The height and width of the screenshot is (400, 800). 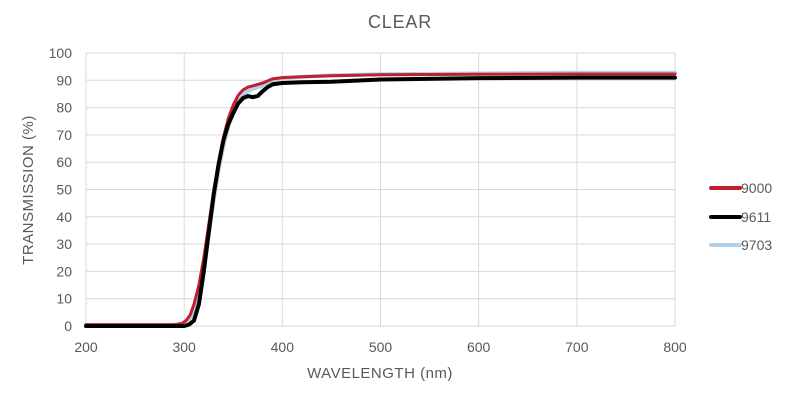 What do you see at coordinates (64, 299) in the screenshot?
I see `y-tick-label: 10` at bounding box center [64, 299].